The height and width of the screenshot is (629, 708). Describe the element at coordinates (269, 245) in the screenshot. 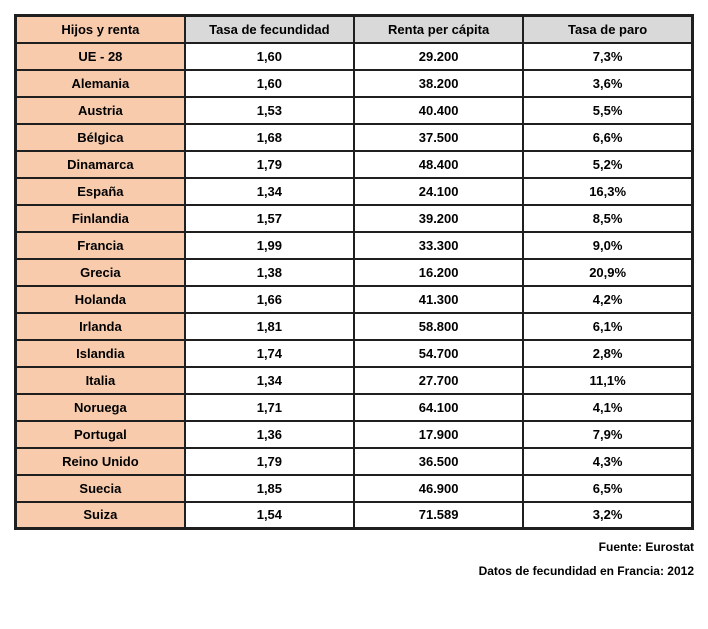

I see `cell-fertility: 1,99` at that location.